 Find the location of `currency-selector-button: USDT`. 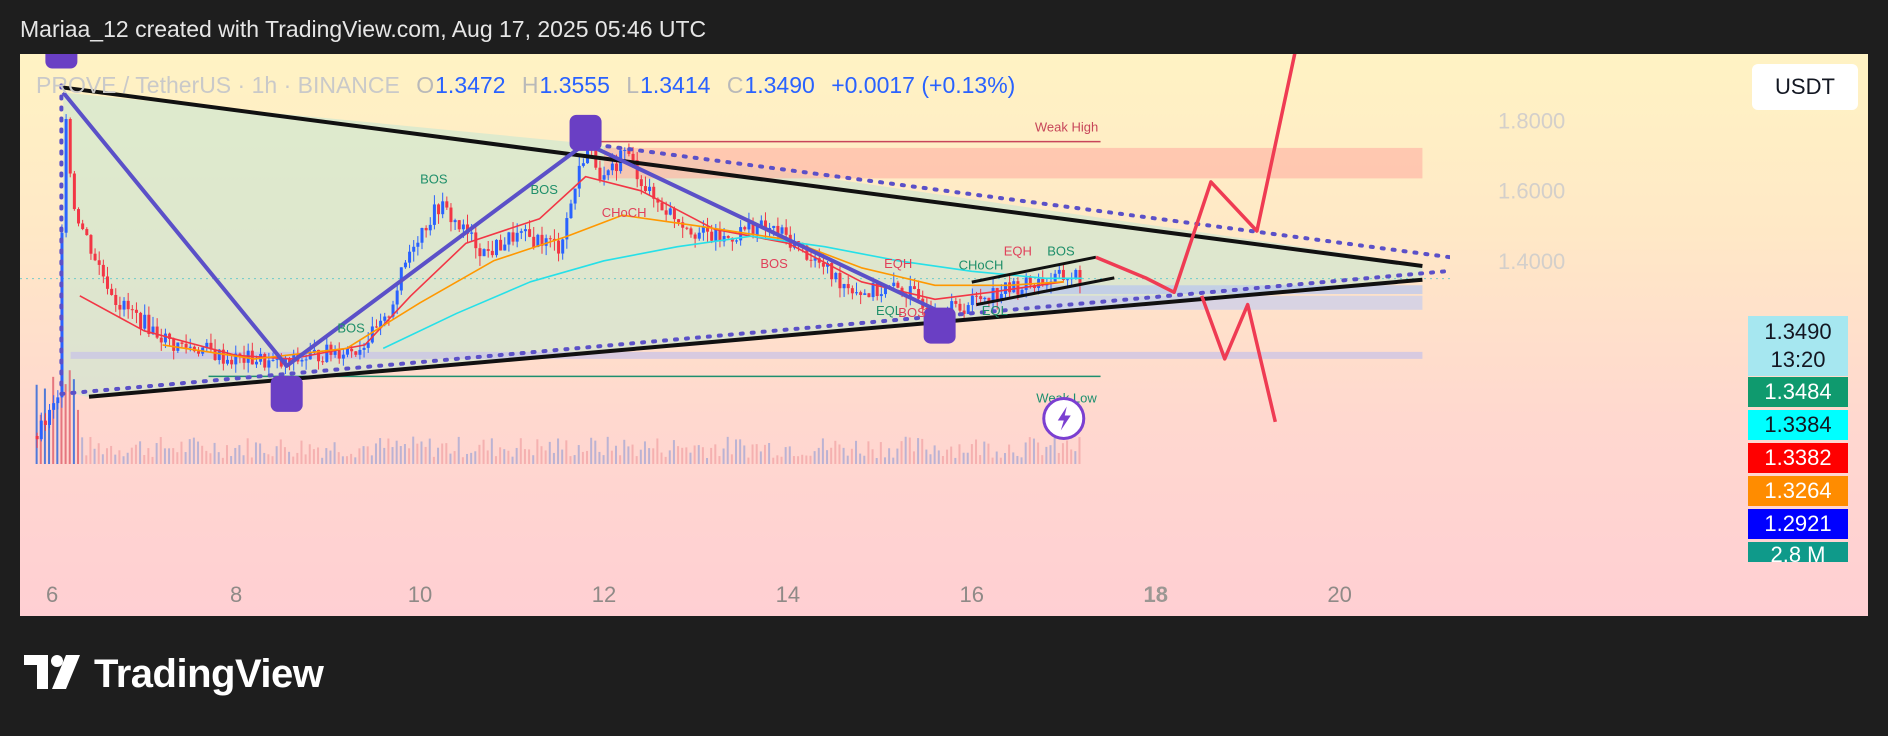

currency-selector-button: USDT is located at coordinates (1805, 87).